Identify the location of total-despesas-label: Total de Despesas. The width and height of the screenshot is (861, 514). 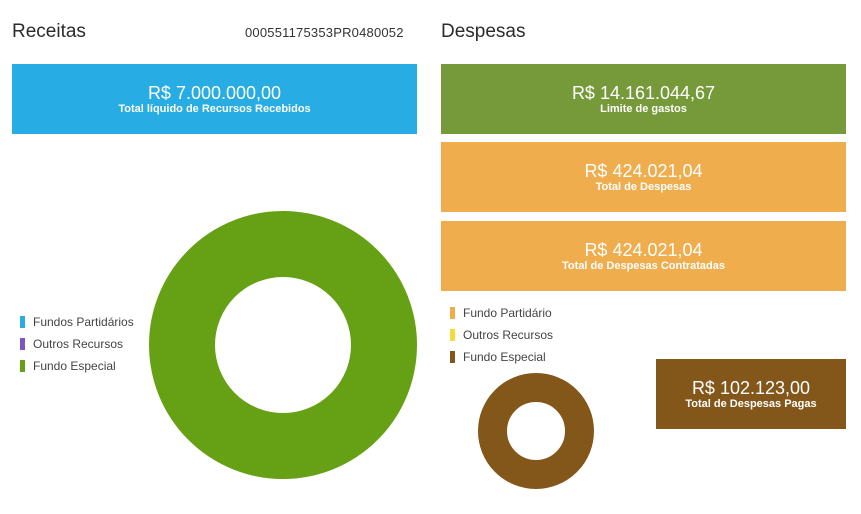
(643, 186).